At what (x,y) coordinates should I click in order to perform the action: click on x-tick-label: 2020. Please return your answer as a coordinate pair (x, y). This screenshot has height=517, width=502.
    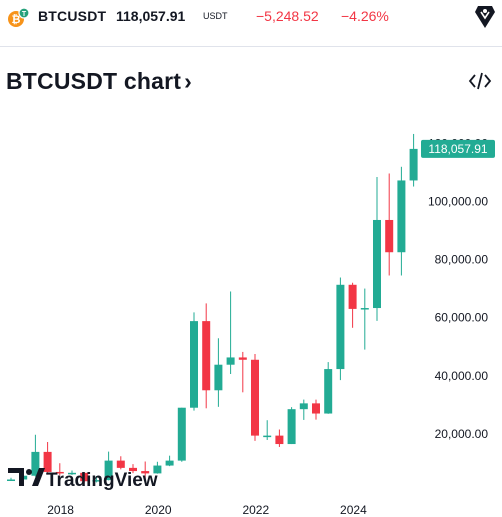
    Looking at the image, I should click on (158, 510).